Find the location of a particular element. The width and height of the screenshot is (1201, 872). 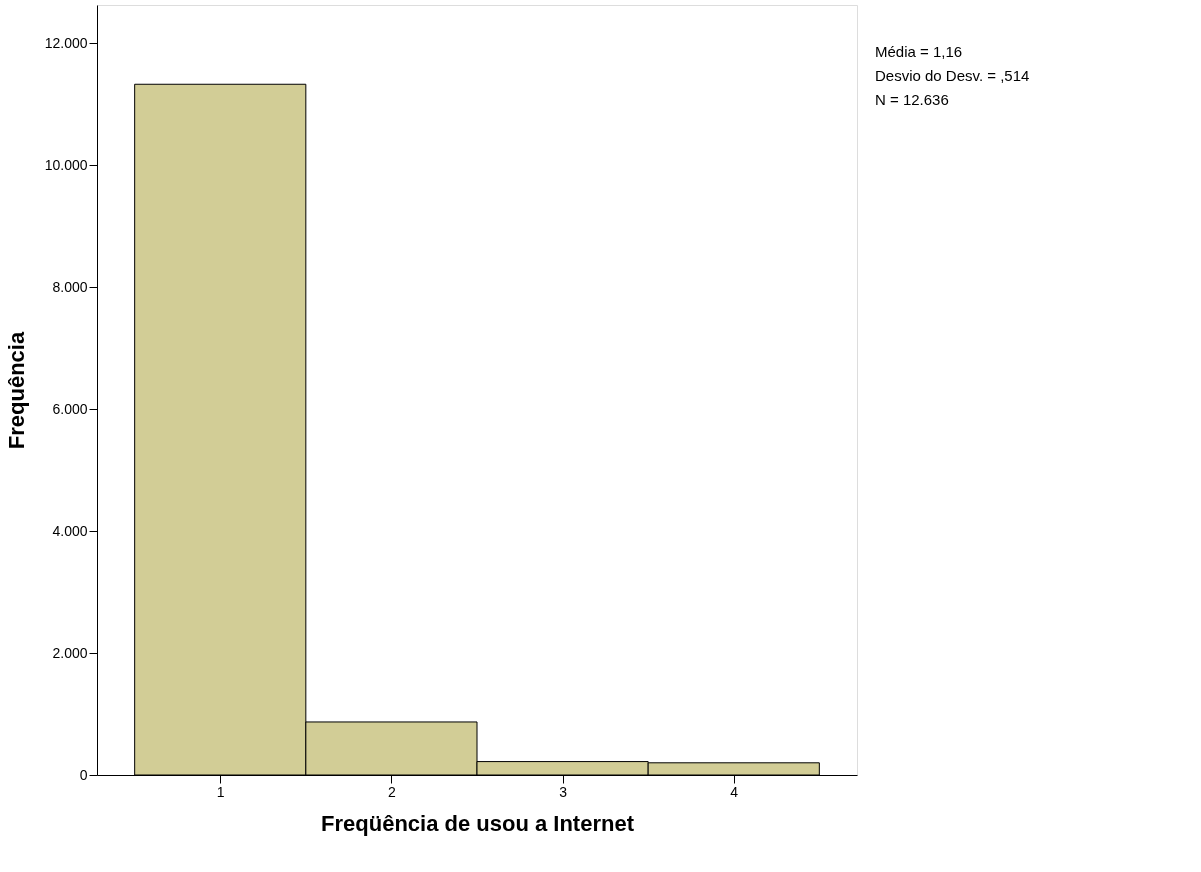

y-tick-label: 6.000 is located at coordinates (70, 408).